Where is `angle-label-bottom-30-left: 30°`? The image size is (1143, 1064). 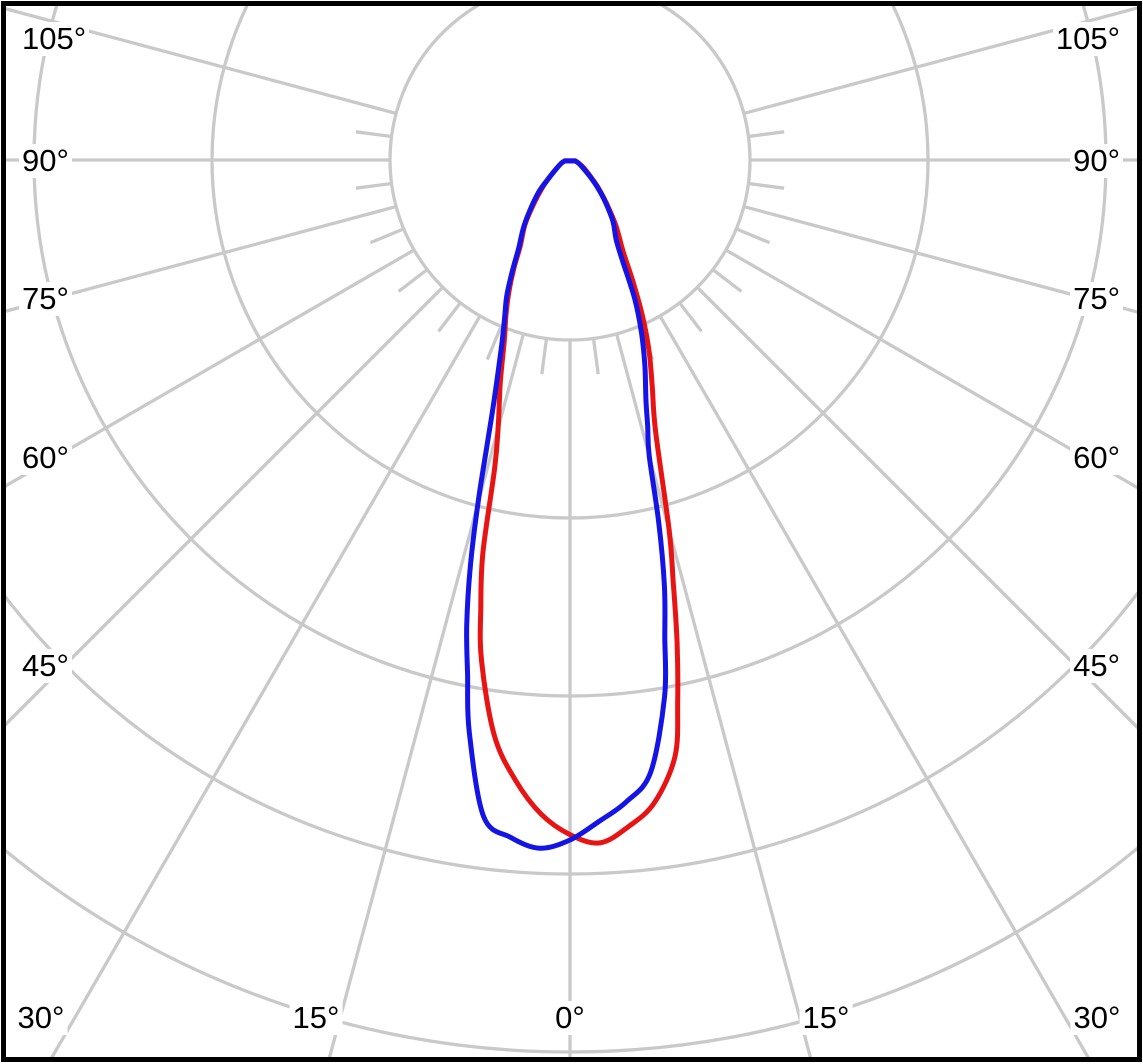 angle-label-bottom-30-left: 30° is located at coordinates (41, 1018).